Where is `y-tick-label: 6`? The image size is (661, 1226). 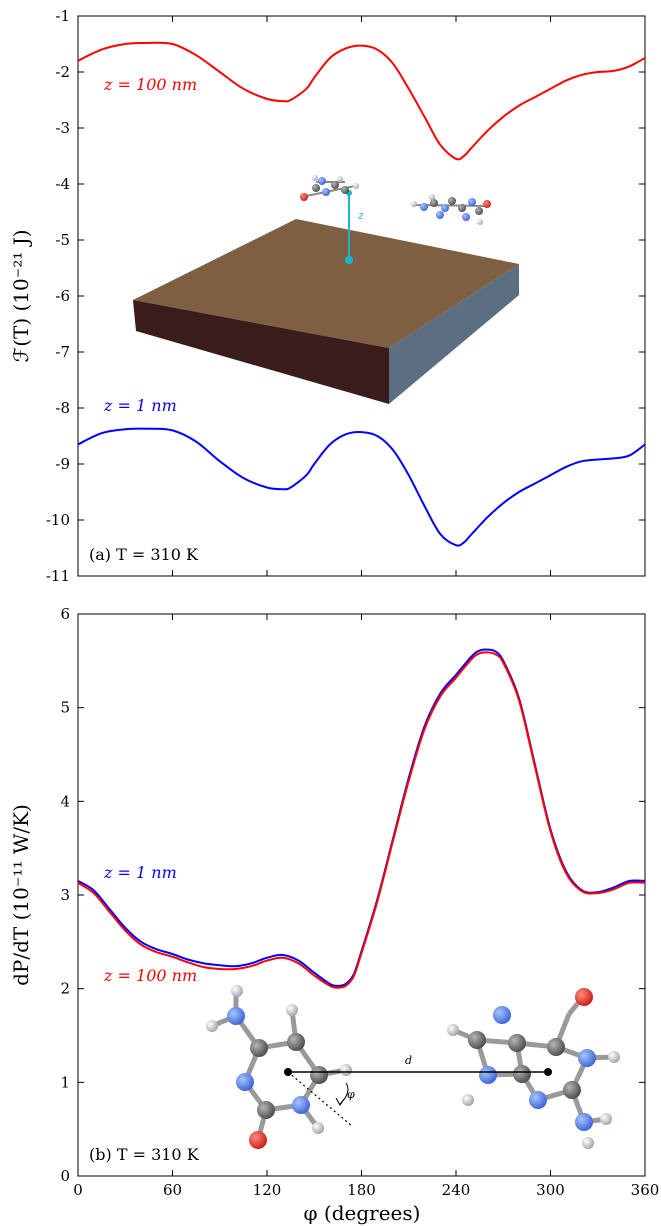 y-tick-label: 6 is located at coordinates (65, 614).